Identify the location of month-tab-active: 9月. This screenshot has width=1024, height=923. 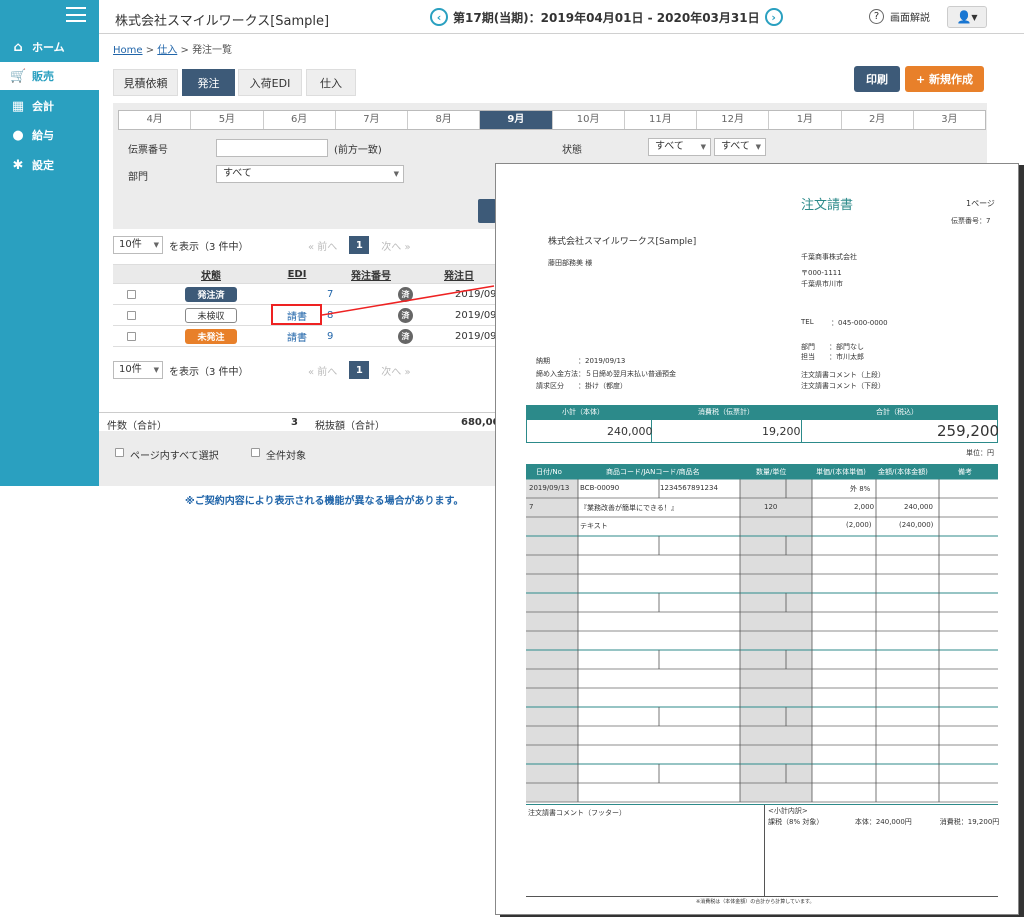
(516, 120).